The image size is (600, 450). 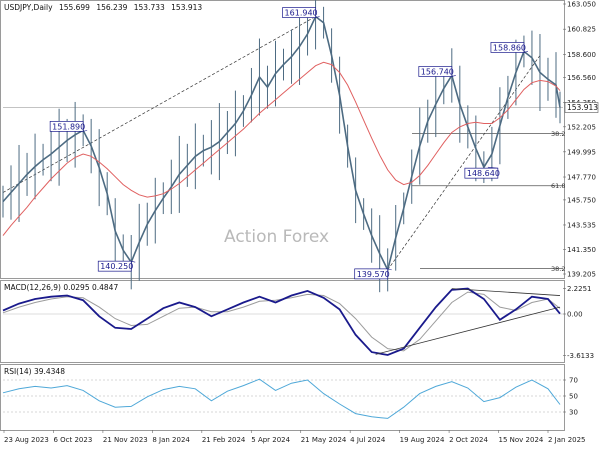 I want to click on rsi-panel, so click(x=282, y=397).